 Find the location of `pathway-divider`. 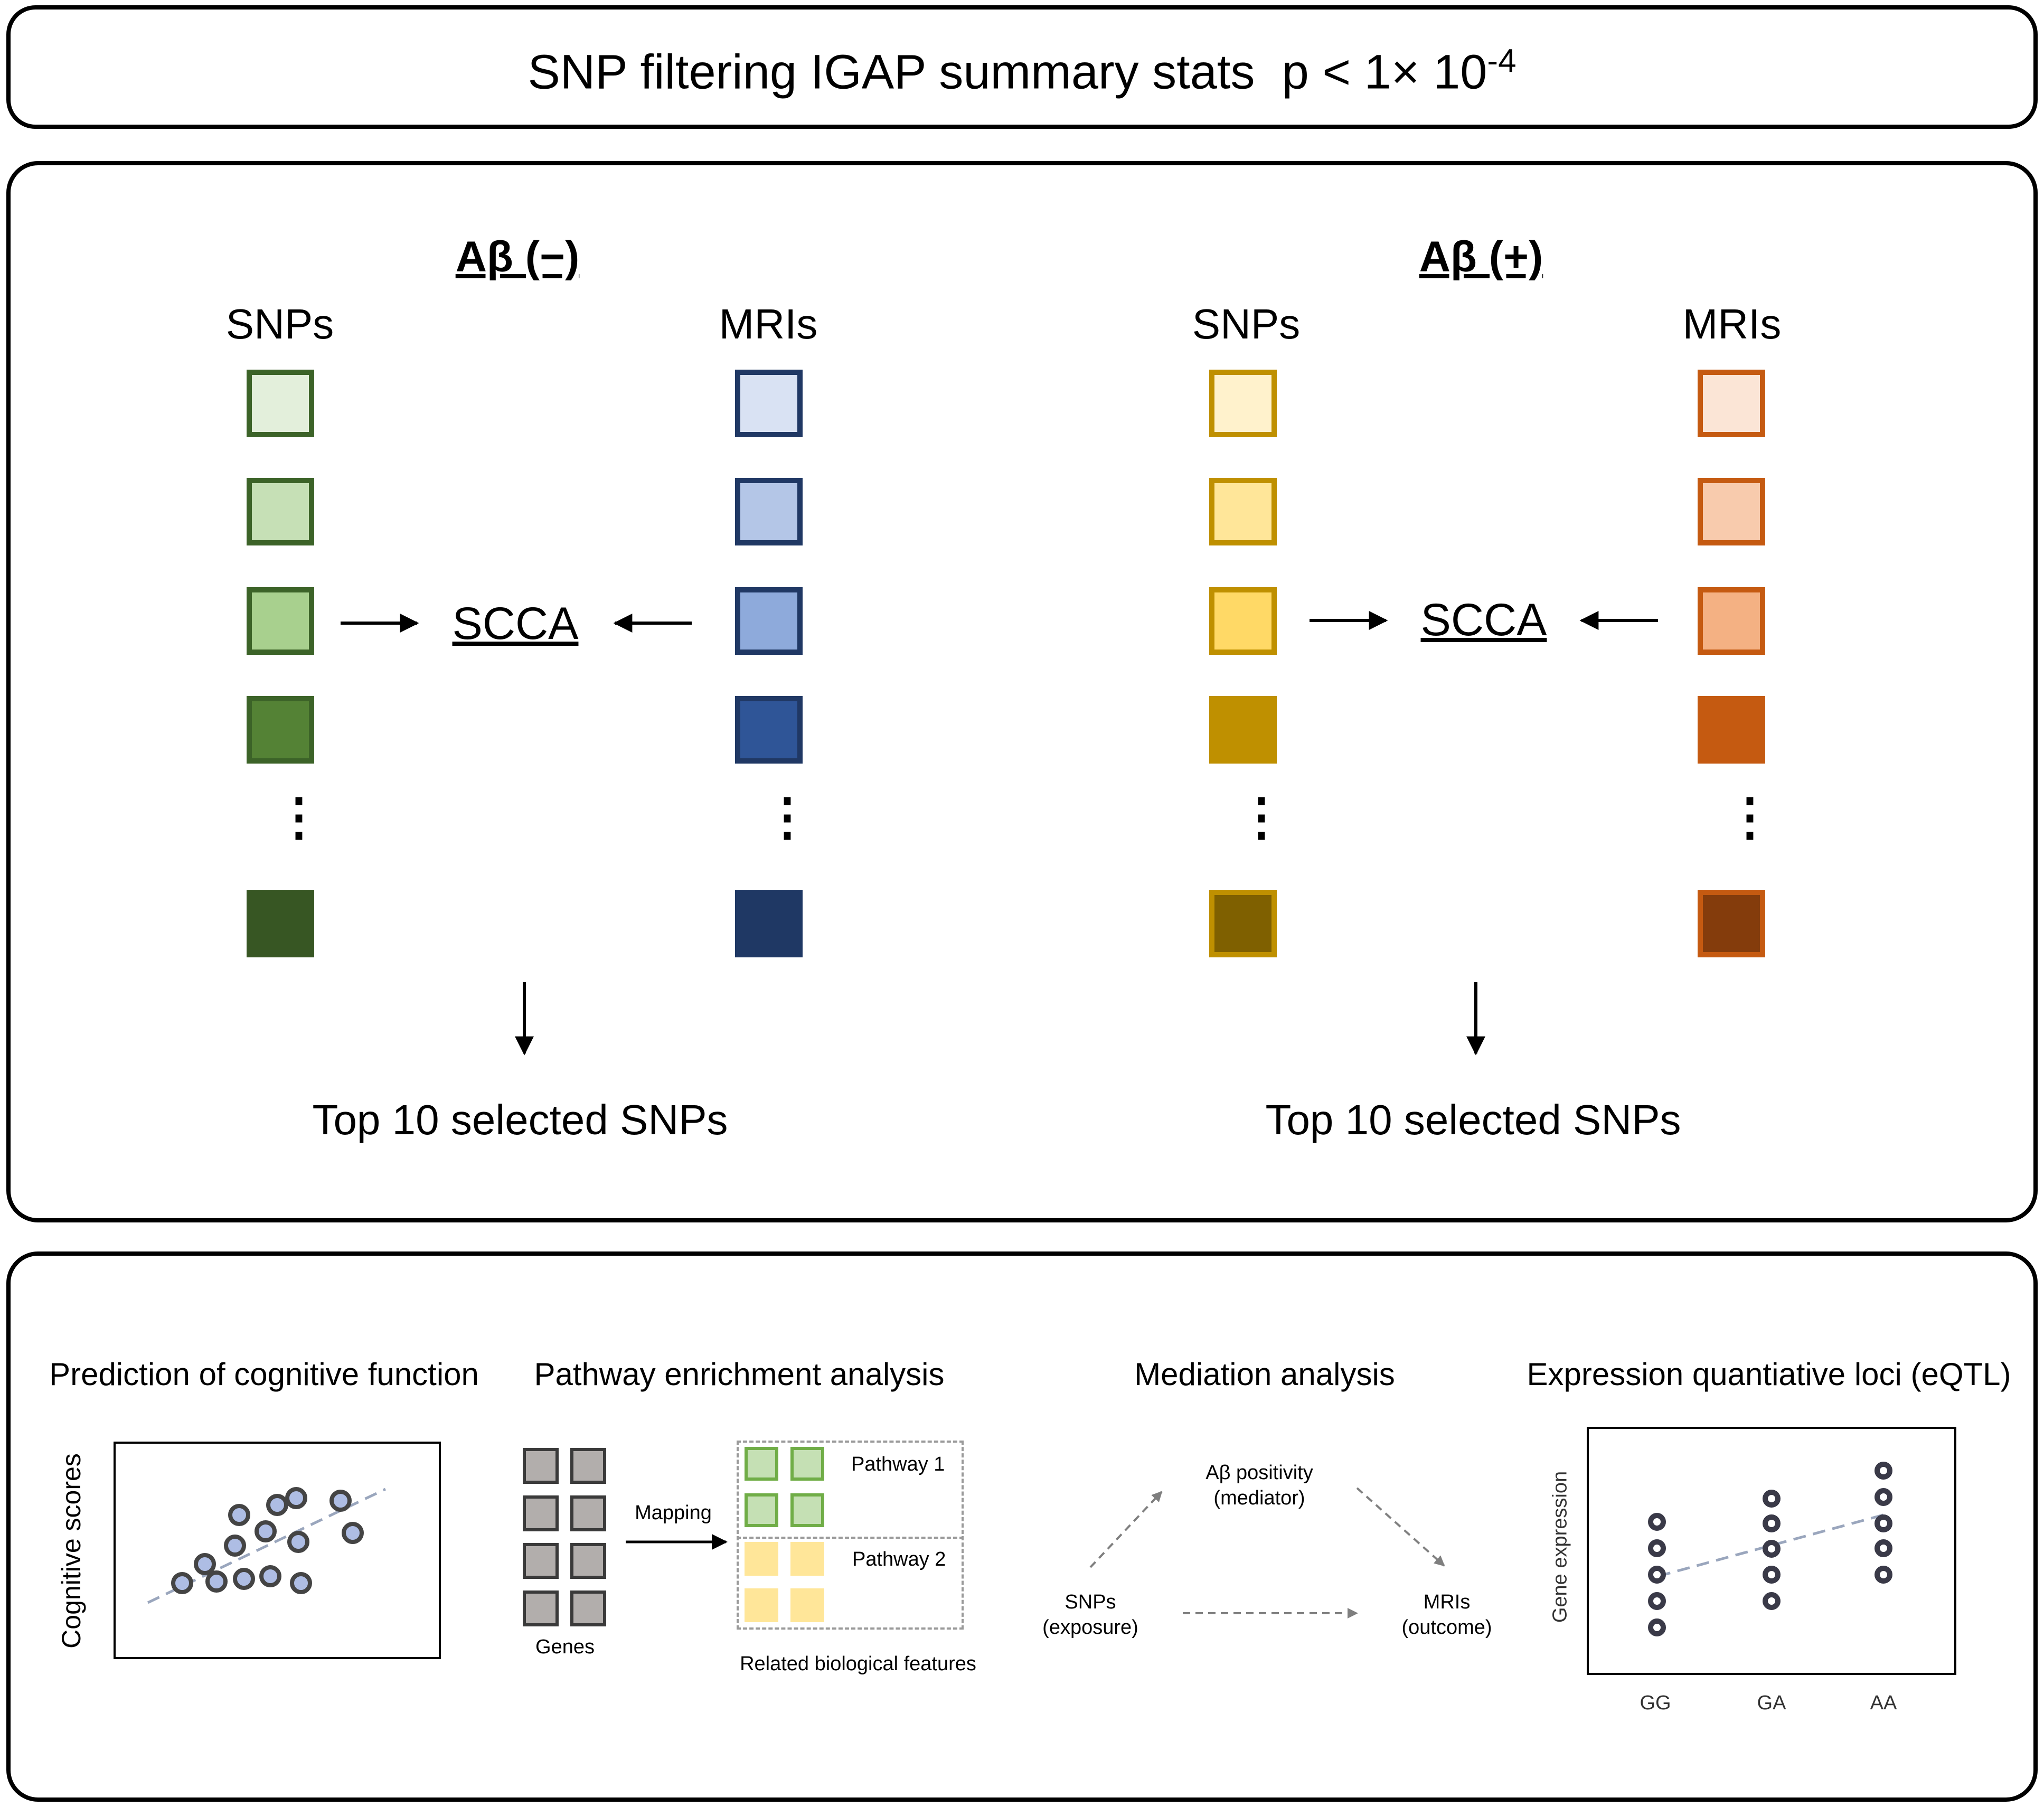

pathway-divider is located at coordinates (850, 1538).